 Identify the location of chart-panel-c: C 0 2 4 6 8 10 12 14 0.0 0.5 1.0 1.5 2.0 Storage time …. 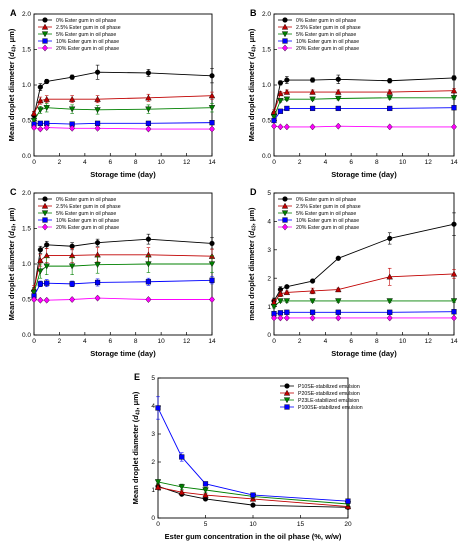
(111, 272).